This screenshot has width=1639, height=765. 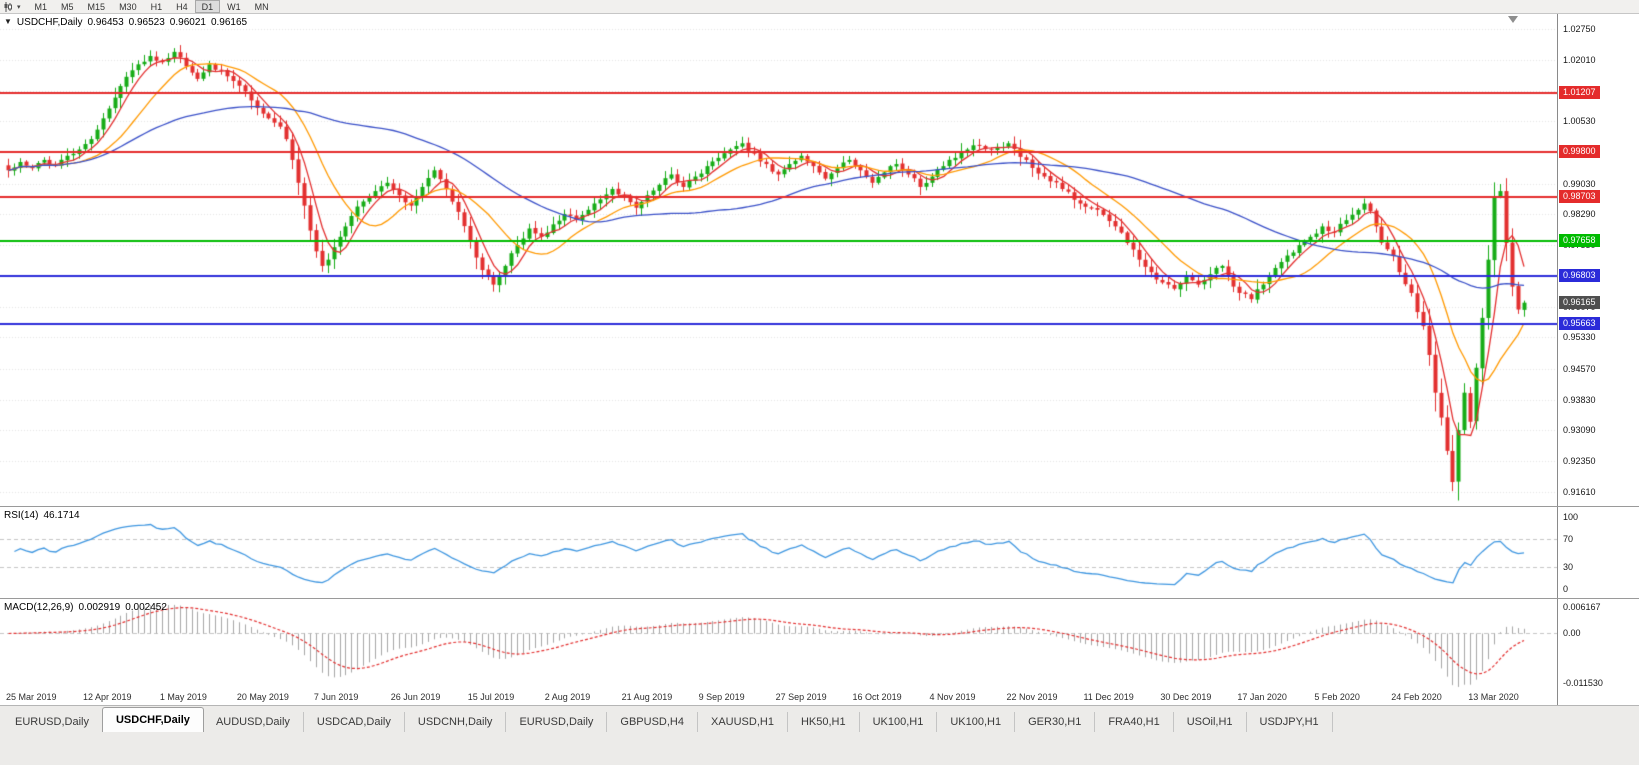 What do you see at coordinates (41, 7) in the screenshot?
I see `timeframe-button-m1: M1` at bounding box center [41, 7].